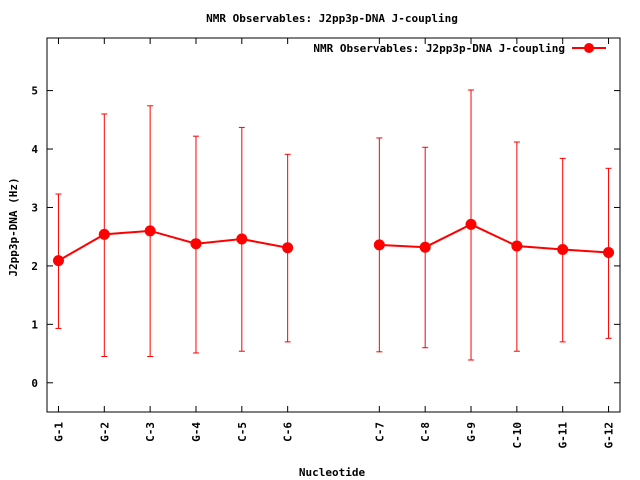 This screenshot has width=640, height=480. What do you see at coordinates (34, 383) in the screenshot?
I see `y-tick-label: 0` at bounding box center [34, 383].